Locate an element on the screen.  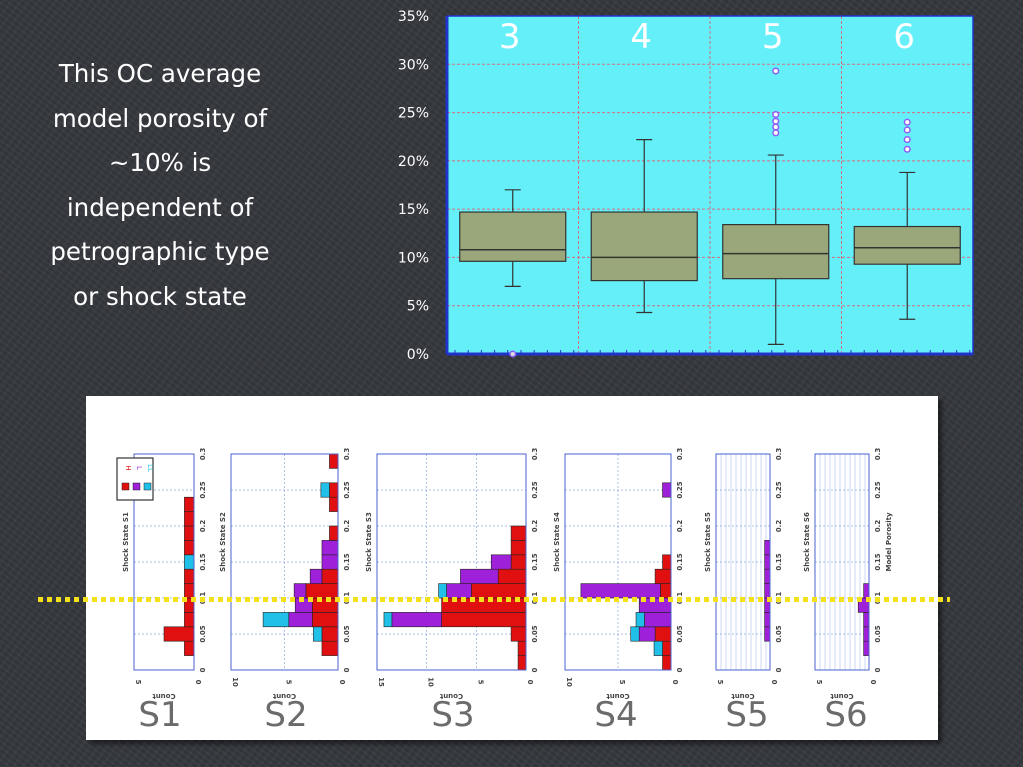
legend-label: LL is located at coordinates (150, 468).